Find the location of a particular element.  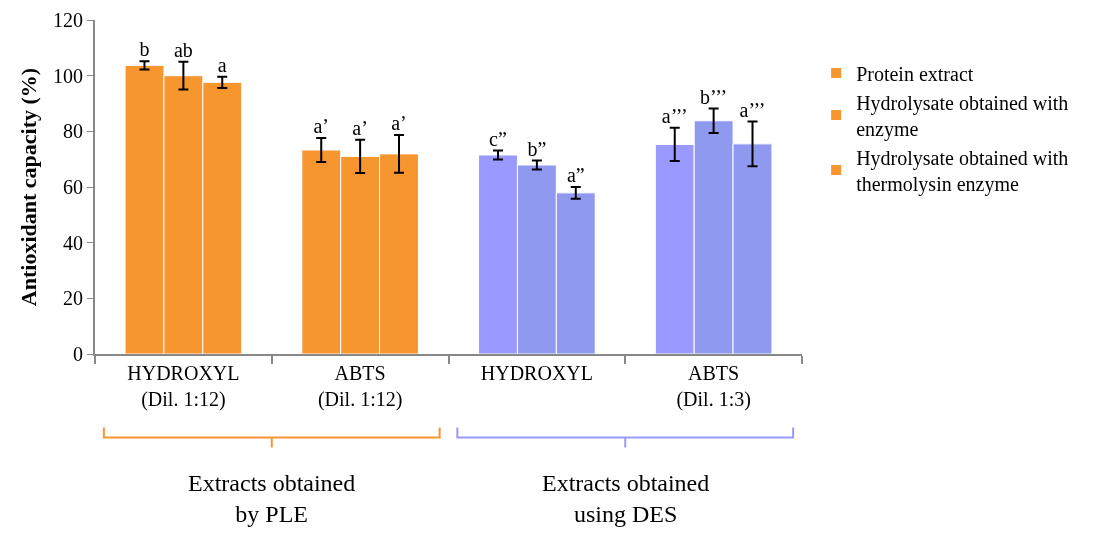

data-label: c” is located at coordinates (498, 138).